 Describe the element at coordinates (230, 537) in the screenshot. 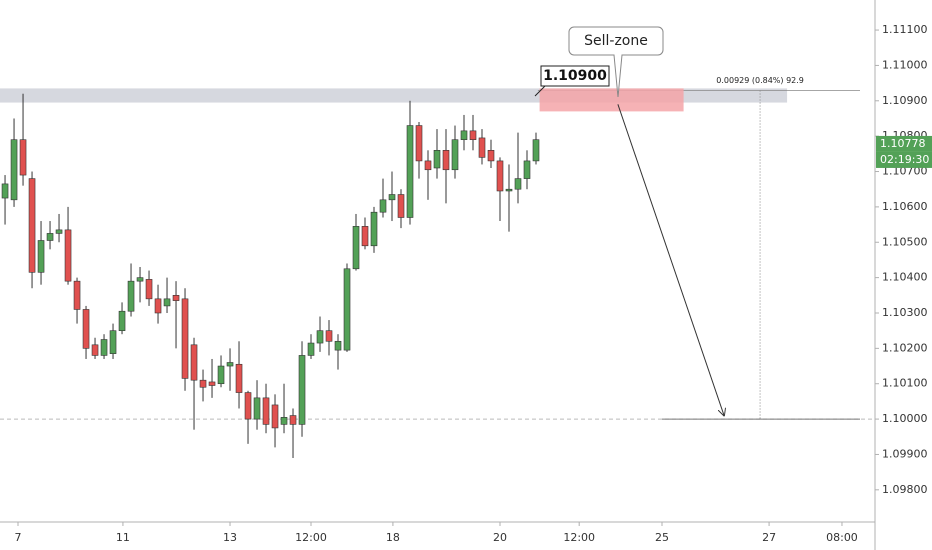

I see `x-tick-label: 13` at that location.